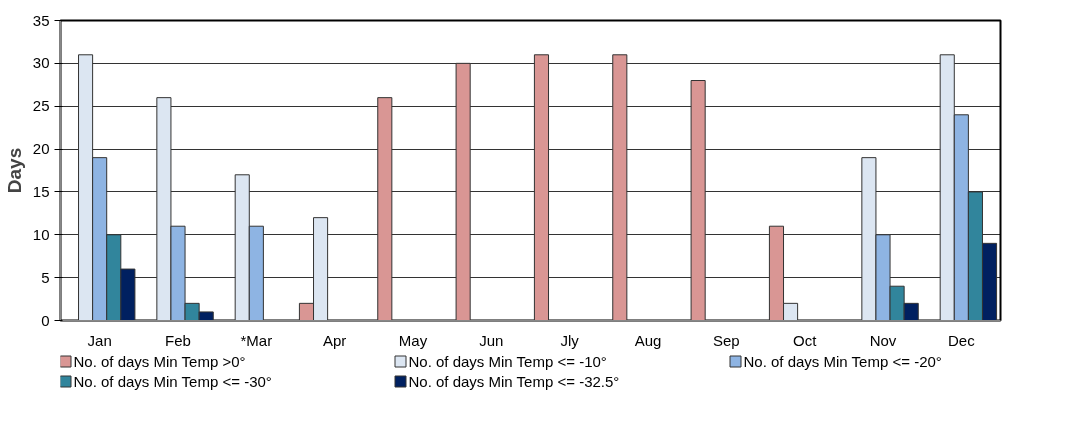 The image size is (1068, 437). Describe the element at coordinates (491, 340) in the screenshot. I see `x-tick-label: Jun` at that location.